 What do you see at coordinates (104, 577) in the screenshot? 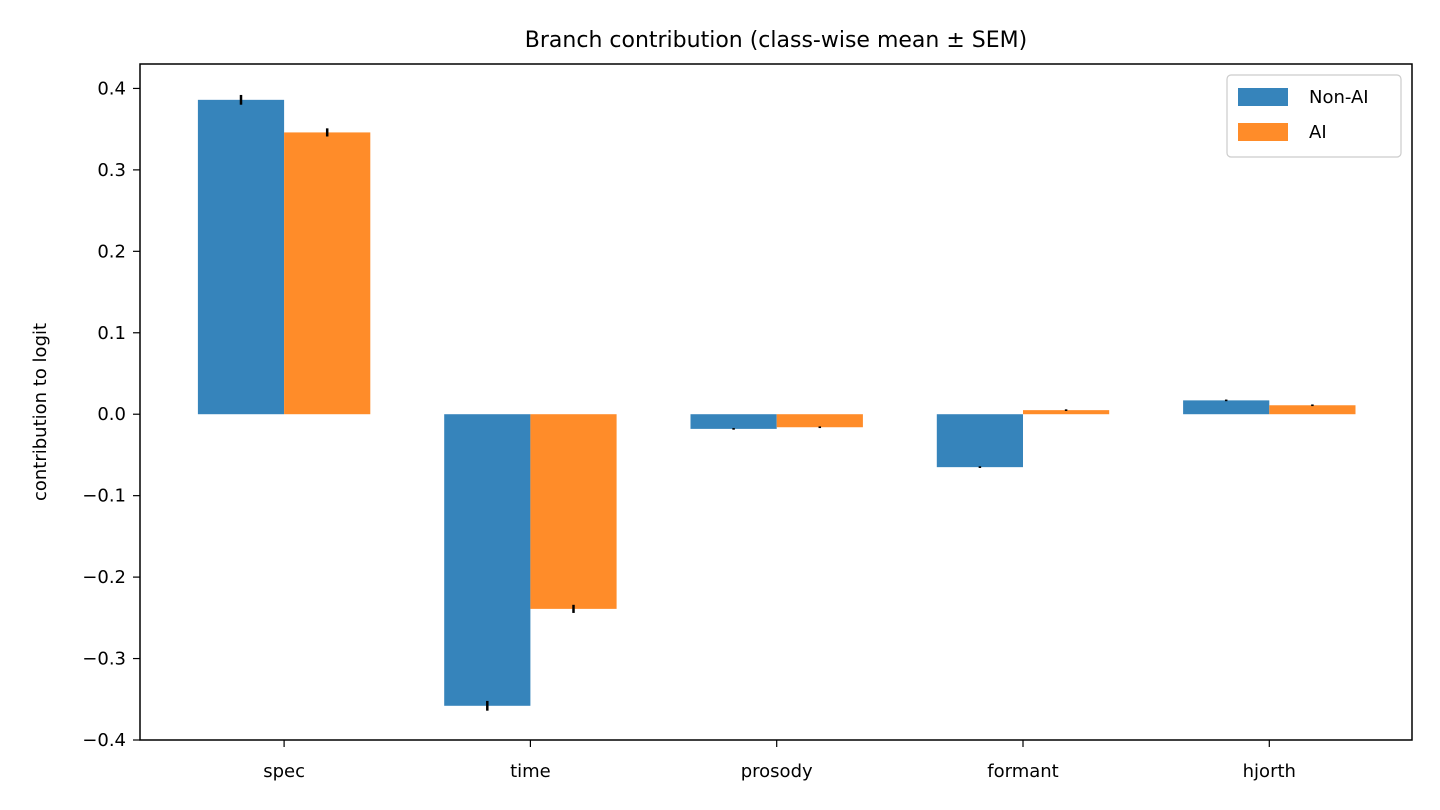
I see `y-tick-label: −0.2` at bounding box center [104, 577].